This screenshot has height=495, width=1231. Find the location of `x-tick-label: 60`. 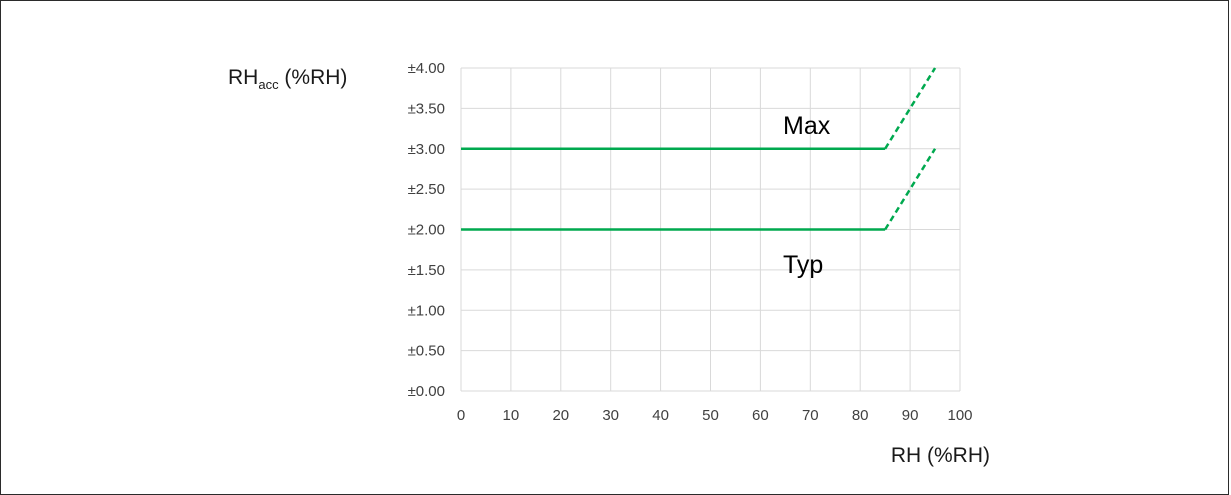

x-tick-label: 60 is located at coordinates (760, 415).